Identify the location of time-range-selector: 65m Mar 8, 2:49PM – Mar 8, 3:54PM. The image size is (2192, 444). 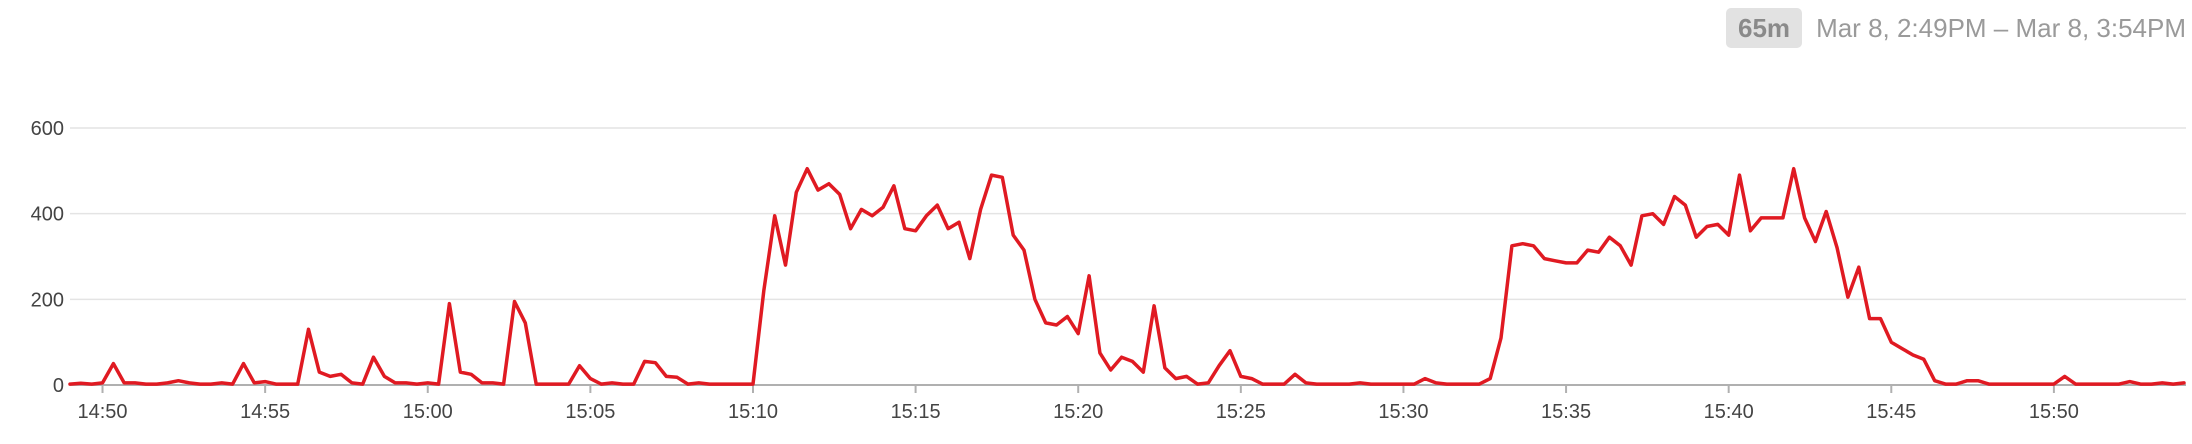
(1956, 28).